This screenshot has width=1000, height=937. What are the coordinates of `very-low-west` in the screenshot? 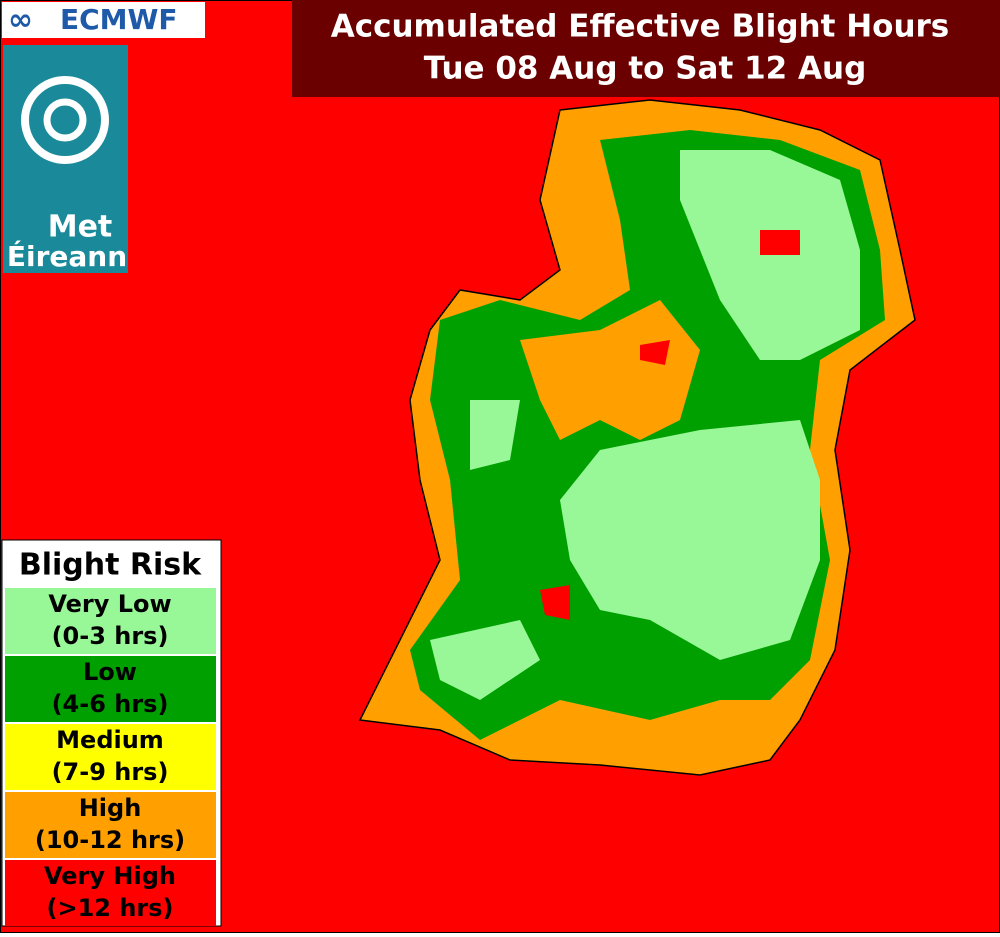 It's located at (495, 435).